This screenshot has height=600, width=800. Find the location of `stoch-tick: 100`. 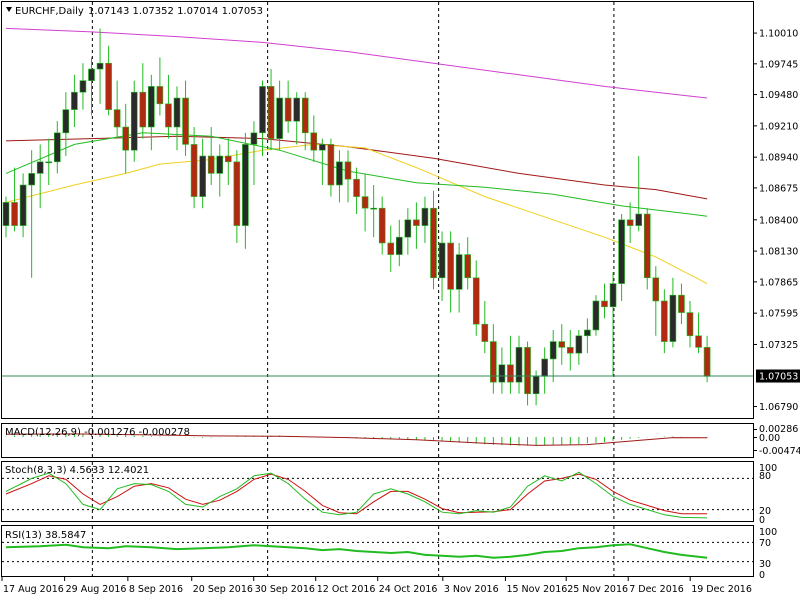

stoch-tick: 100 is located at coordinates (768, 468).